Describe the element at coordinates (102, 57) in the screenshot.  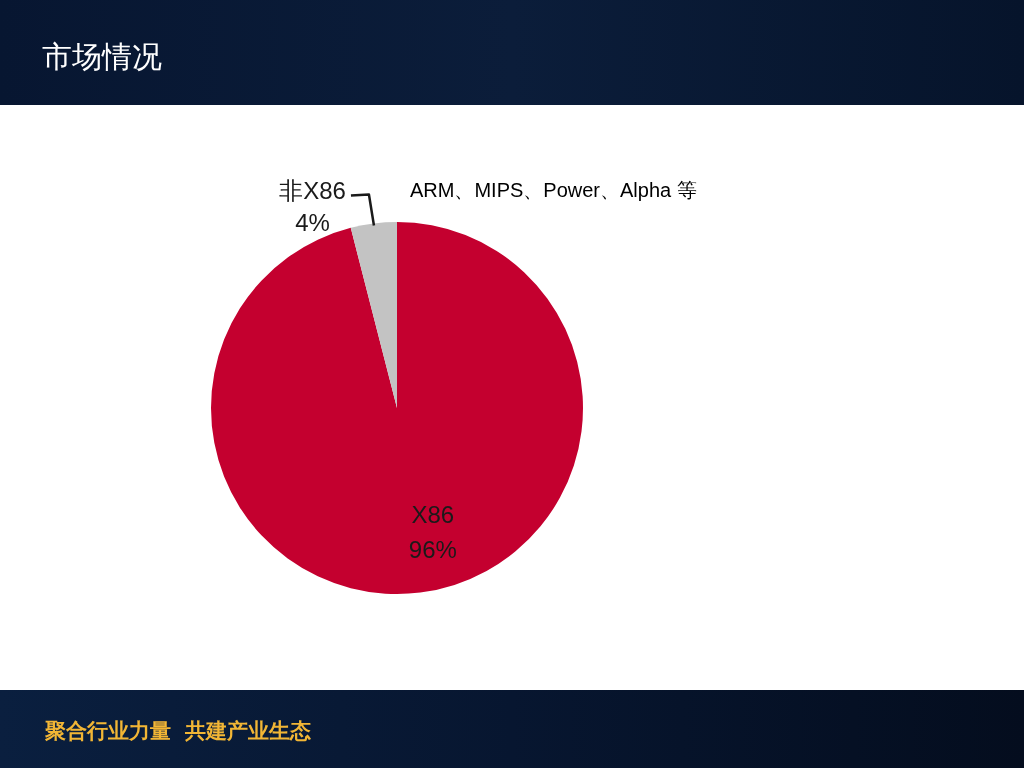
I see `chart-title: 市场情况` at that location.